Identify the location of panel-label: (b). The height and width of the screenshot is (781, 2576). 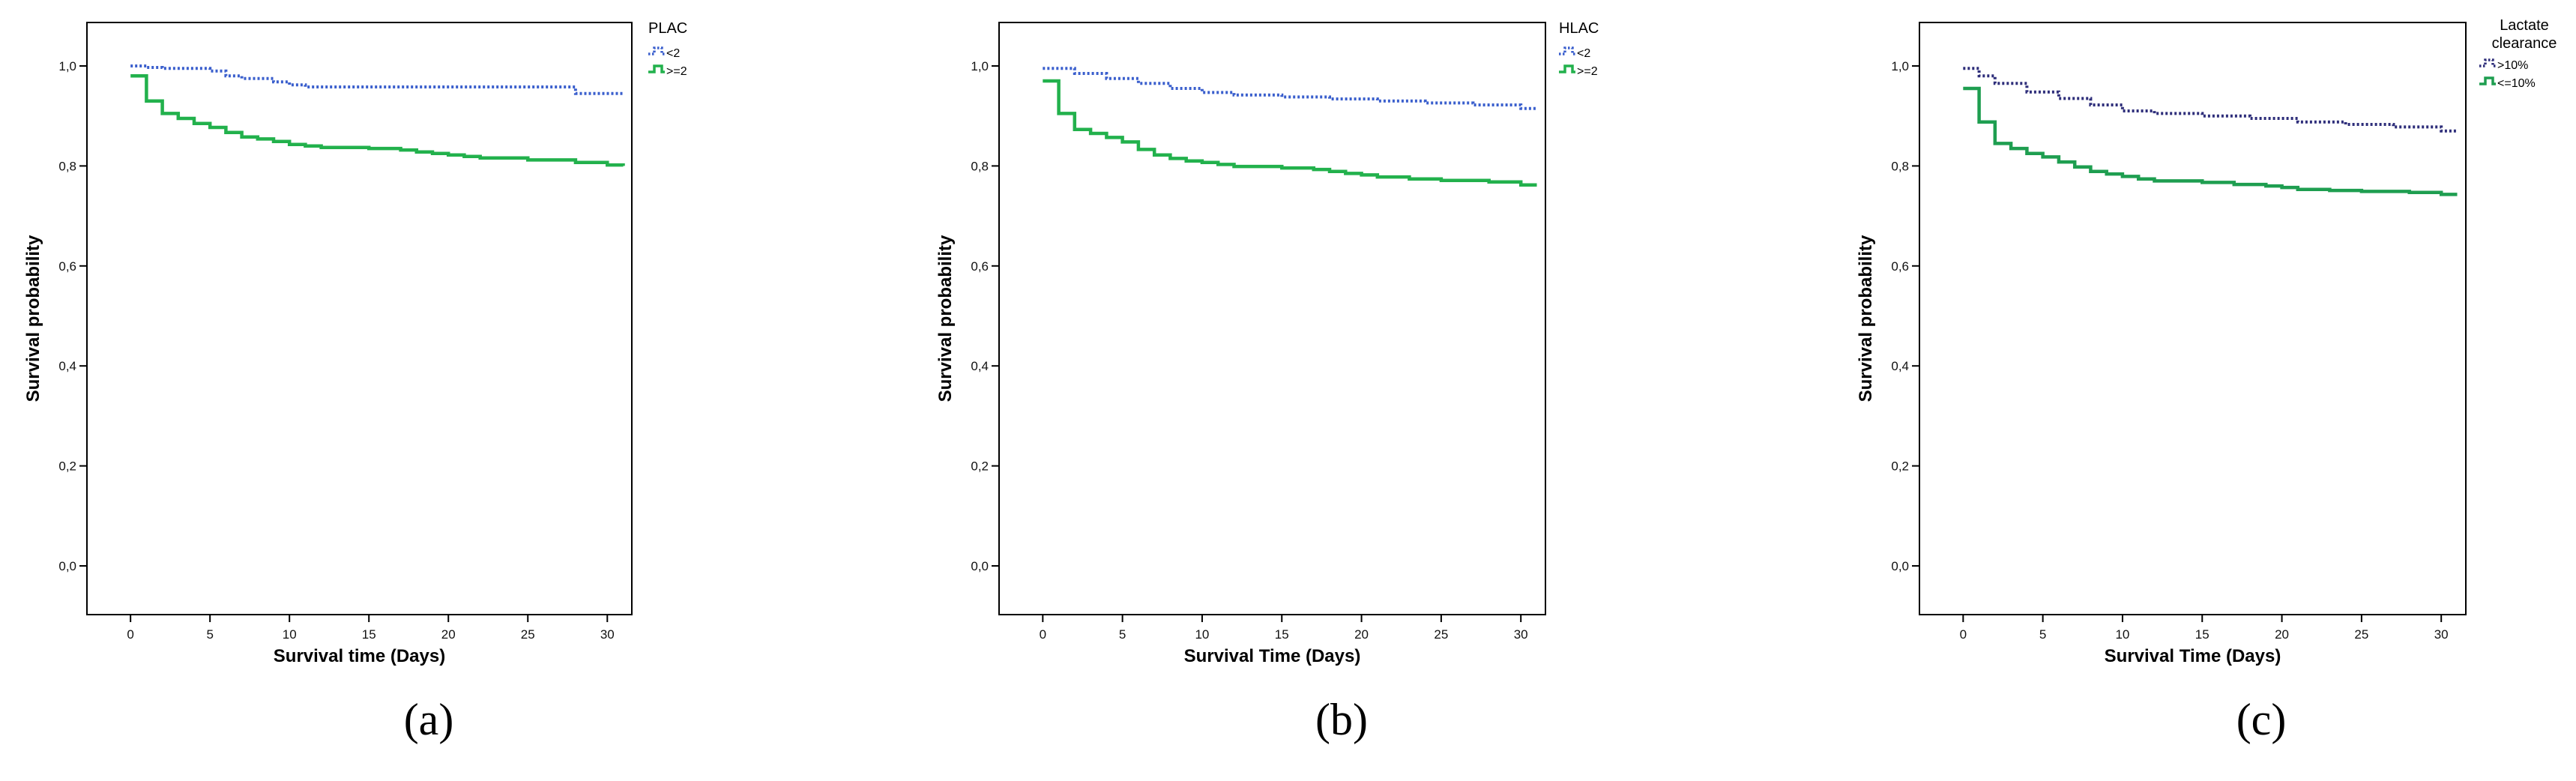
(1342, 719).